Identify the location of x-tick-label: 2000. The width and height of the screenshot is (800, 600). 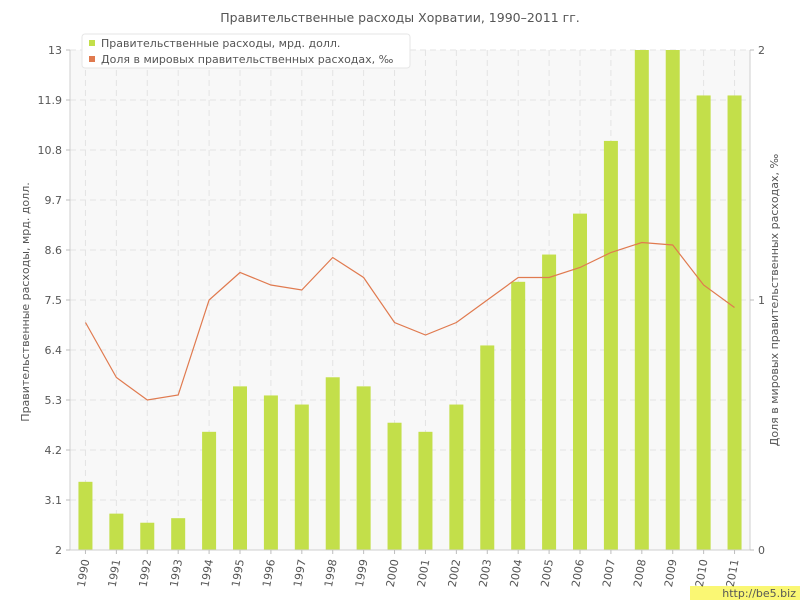
(393, 573).